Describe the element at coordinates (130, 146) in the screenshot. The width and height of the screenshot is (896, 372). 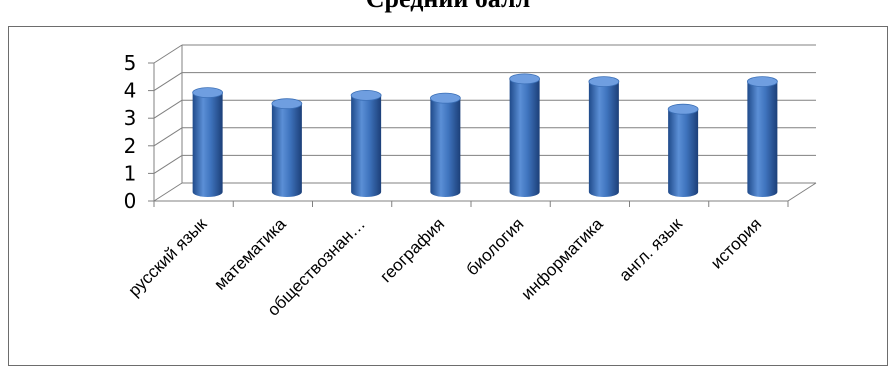
I see `y-tick-label: 2` at that location.